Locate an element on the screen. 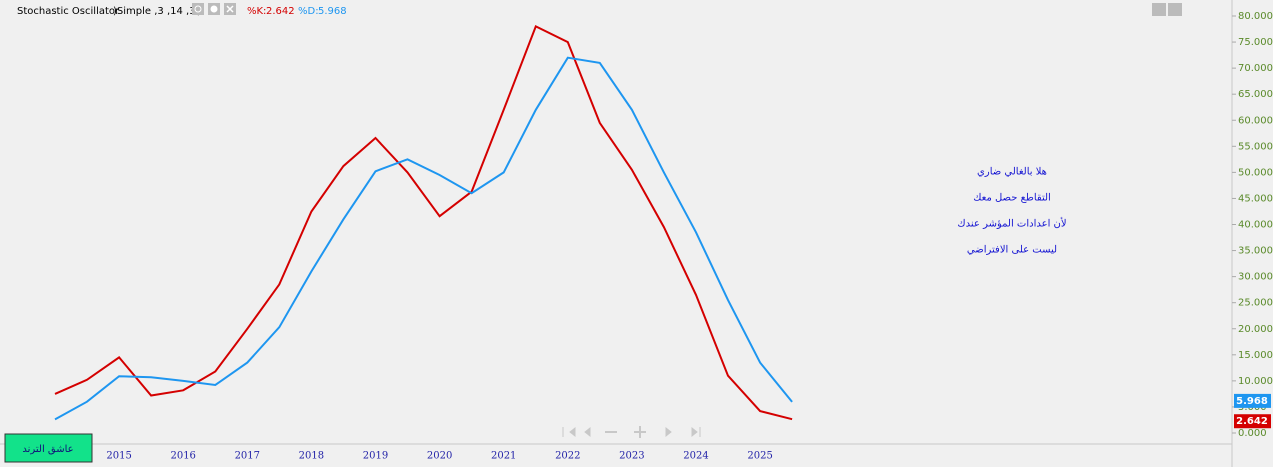  nav-last is located at coordinates (696, 432).